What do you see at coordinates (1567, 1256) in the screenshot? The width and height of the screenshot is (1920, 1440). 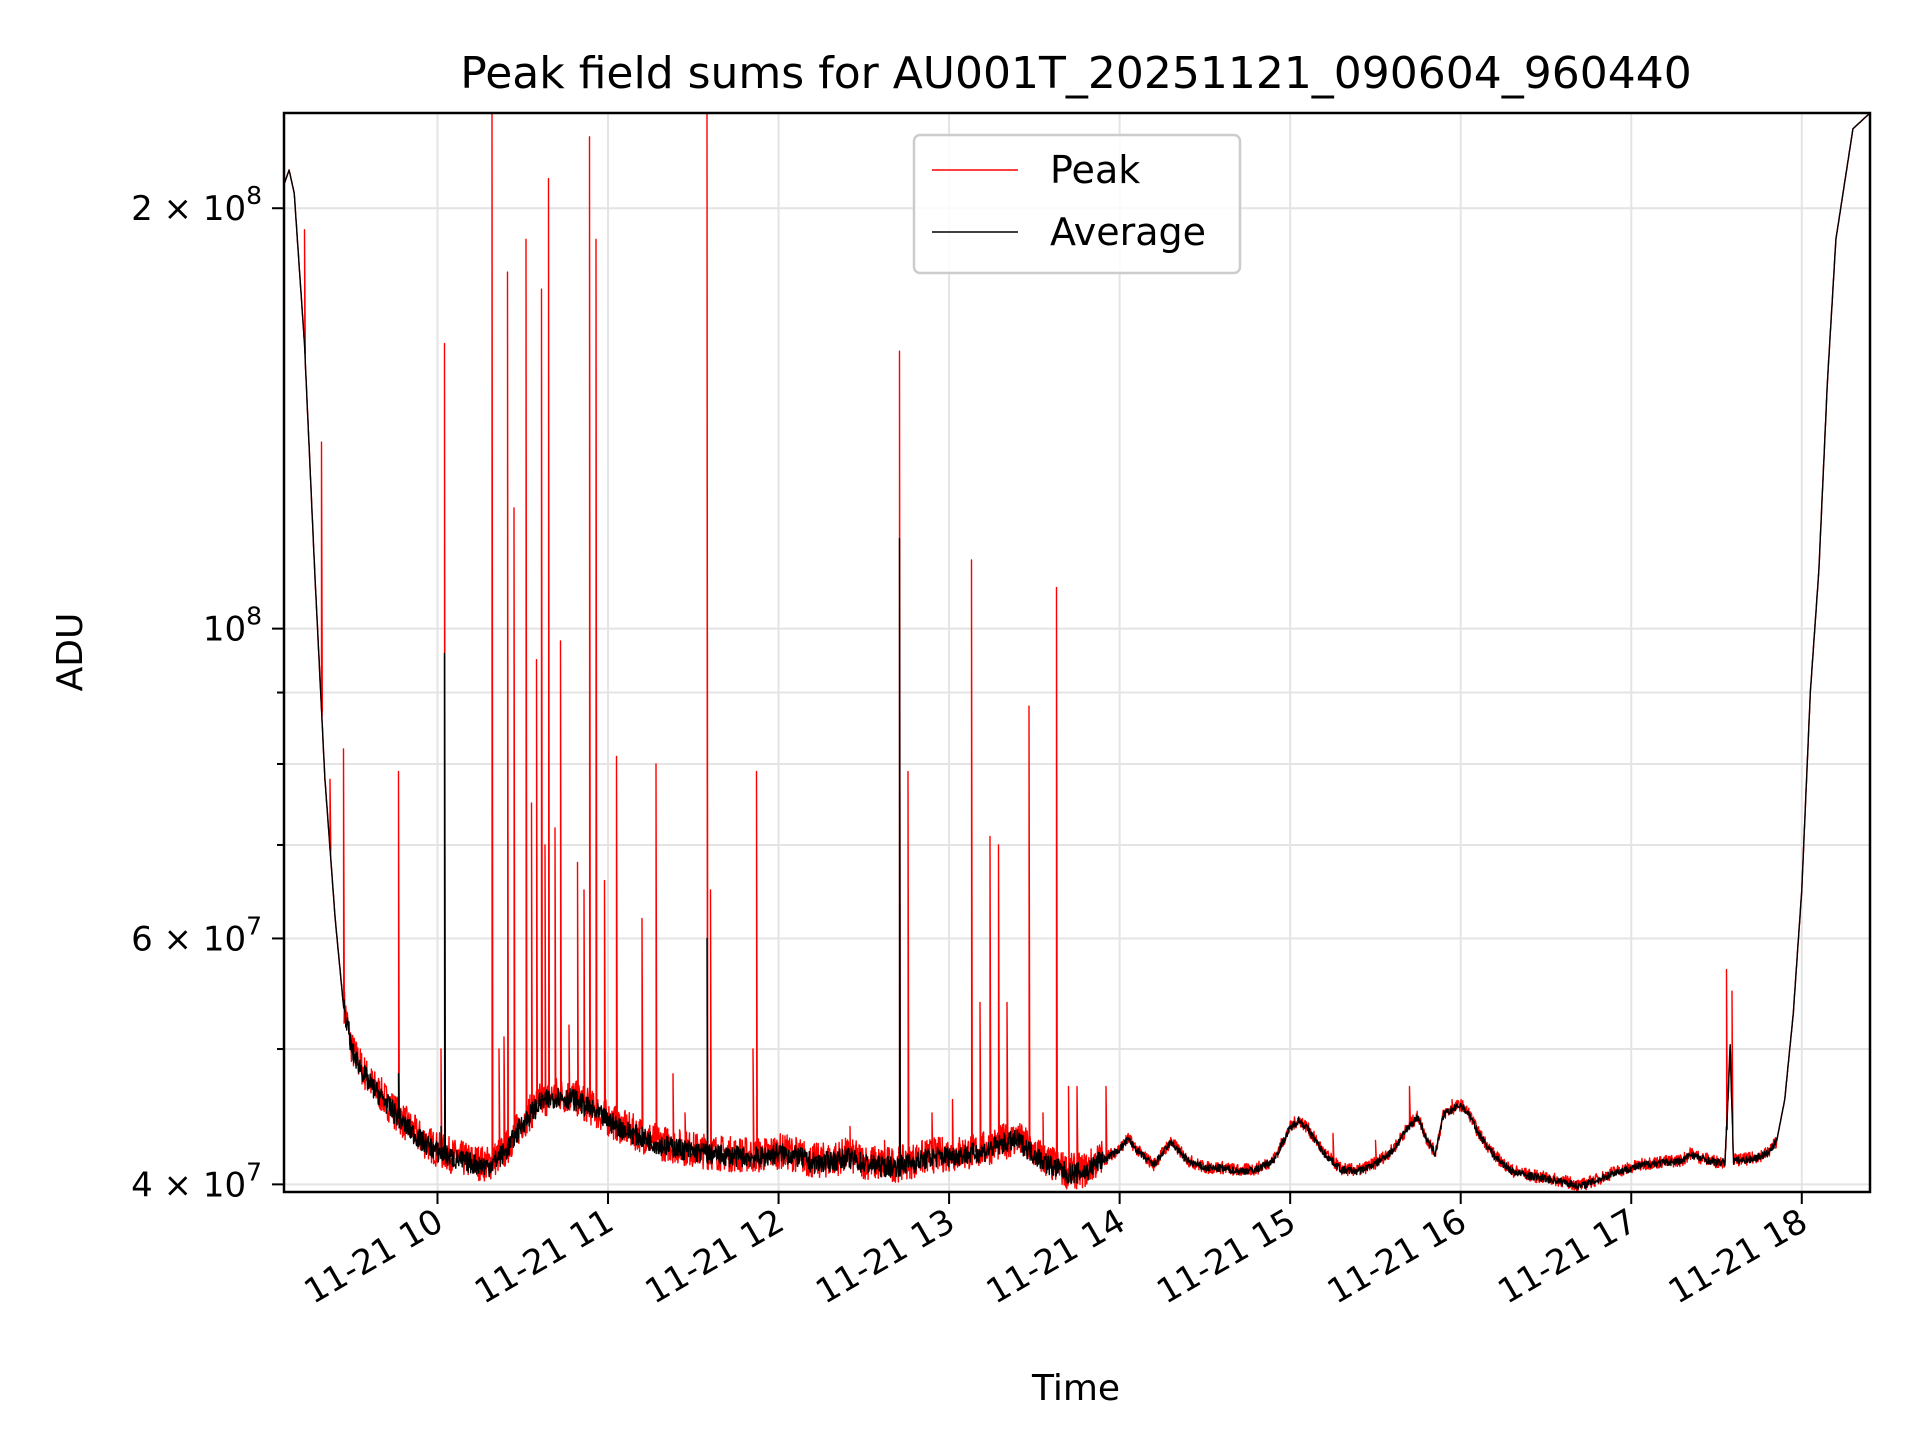 I see `x-tick-label: 11-21 17` at bounding box center [1567, 1256].